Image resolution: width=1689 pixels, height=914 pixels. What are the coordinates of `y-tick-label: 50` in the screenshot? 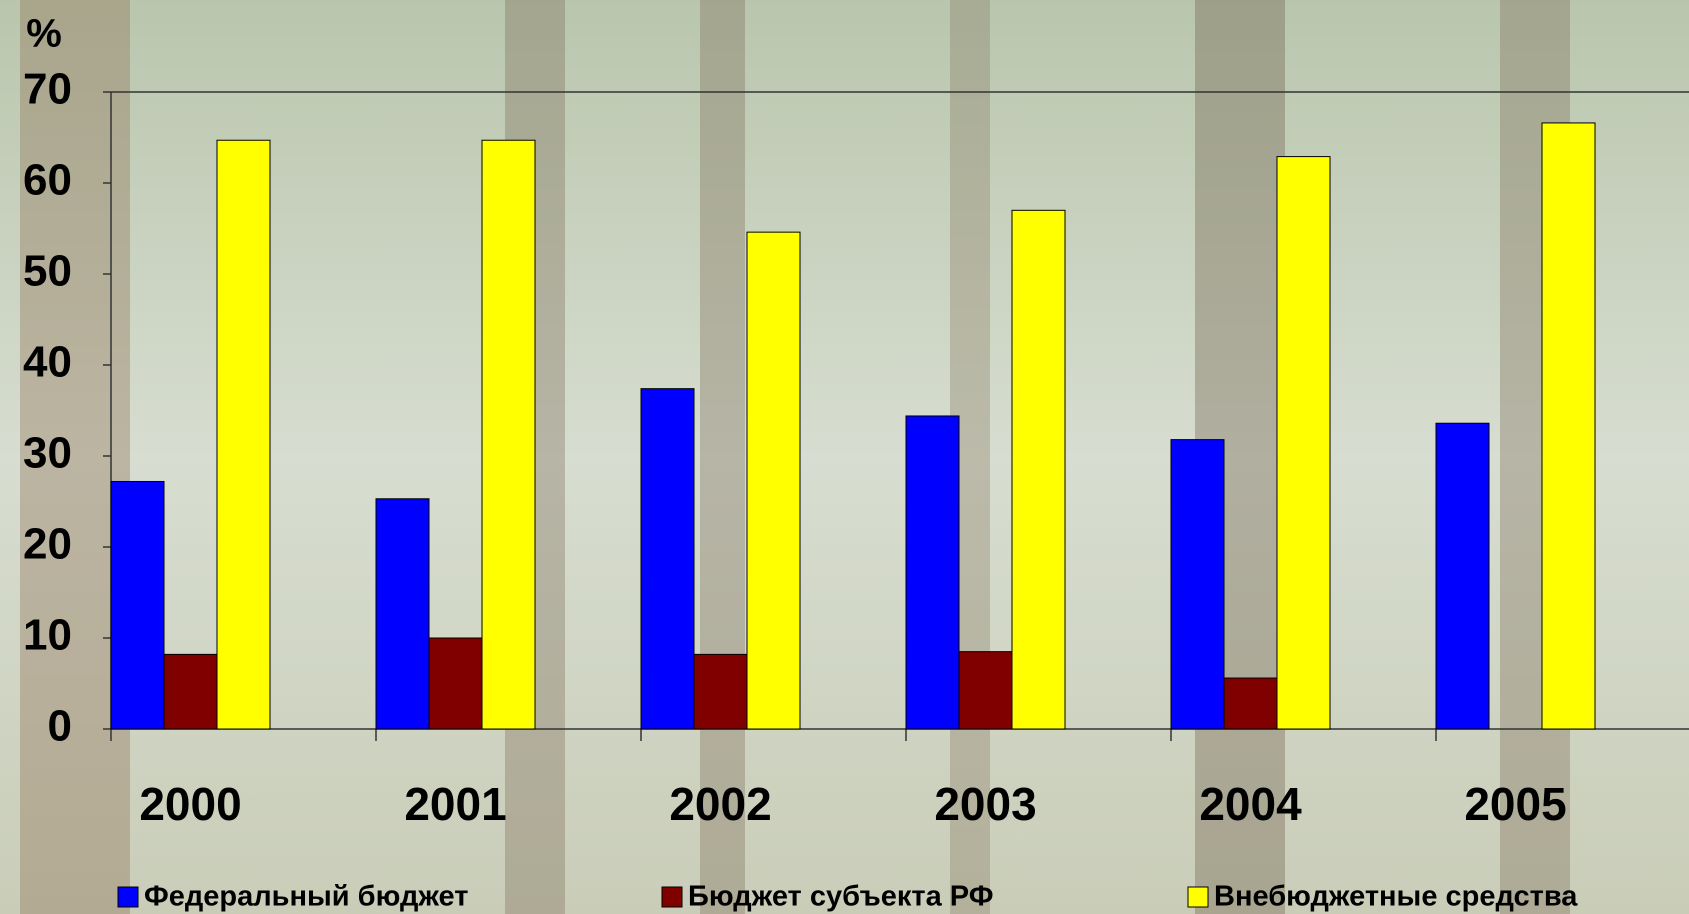 It's located at (47, 271).